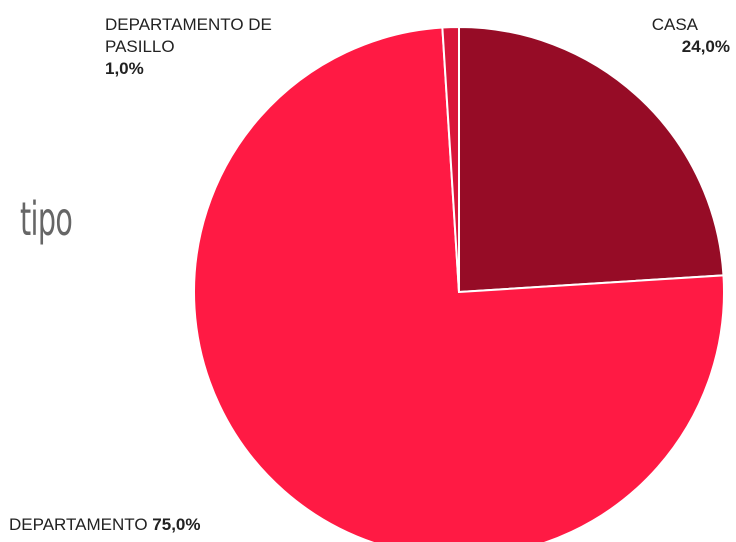 This screenshot has width=736, height=542. What do you see at coordinates (675, 36) in the screenshot?
I see `slice-label: CASA 24,0%` at bounding box center [675, 36].